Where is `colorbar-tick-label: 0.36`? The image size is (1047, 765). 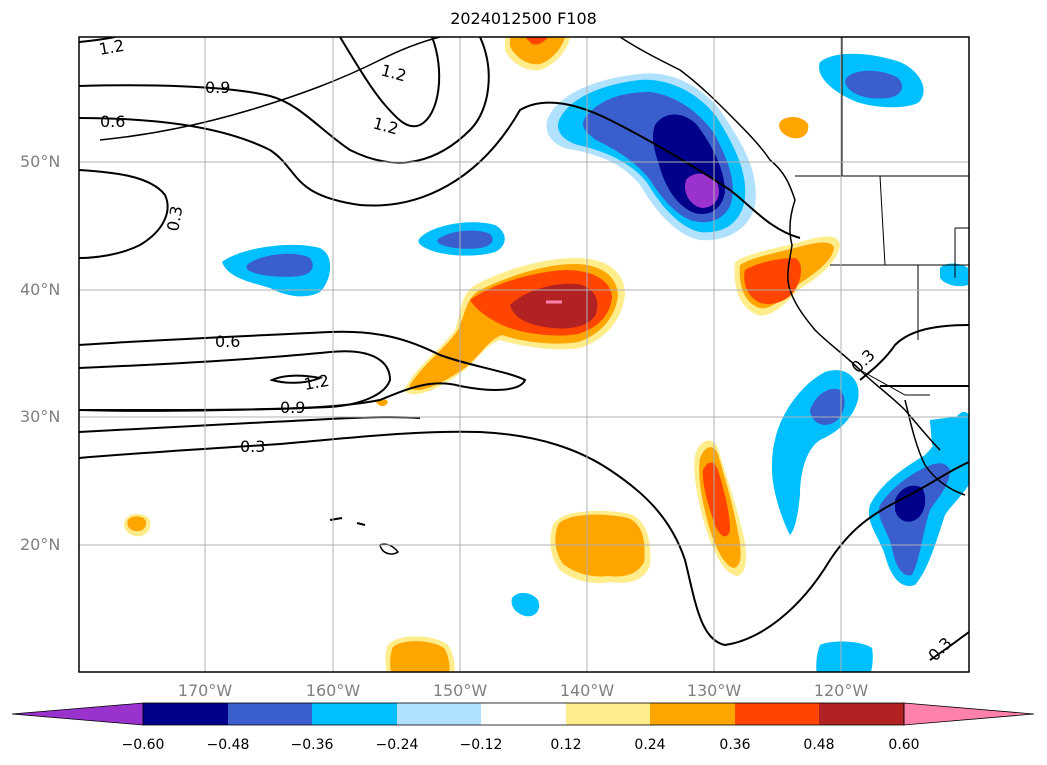
colorbar-tick-label: 0.36 is located at coordinates (735, 745).